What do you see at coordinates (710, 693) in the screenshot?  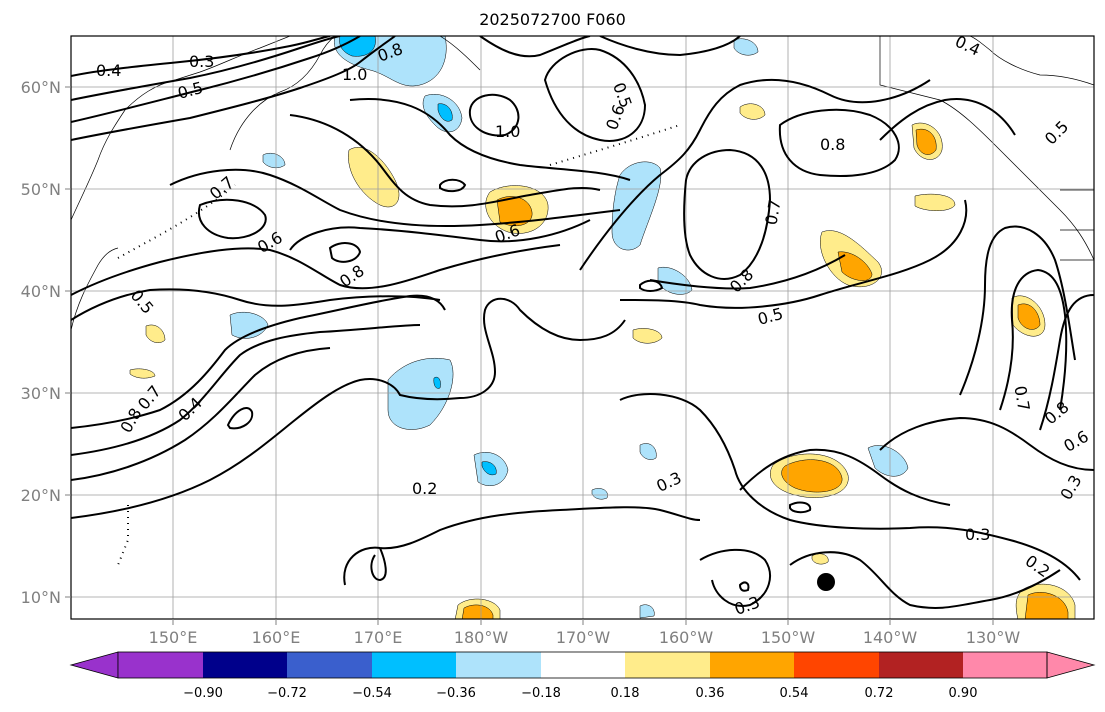 I see `colorbar-tick-label: 0.36` at bounding box center [710, 693].